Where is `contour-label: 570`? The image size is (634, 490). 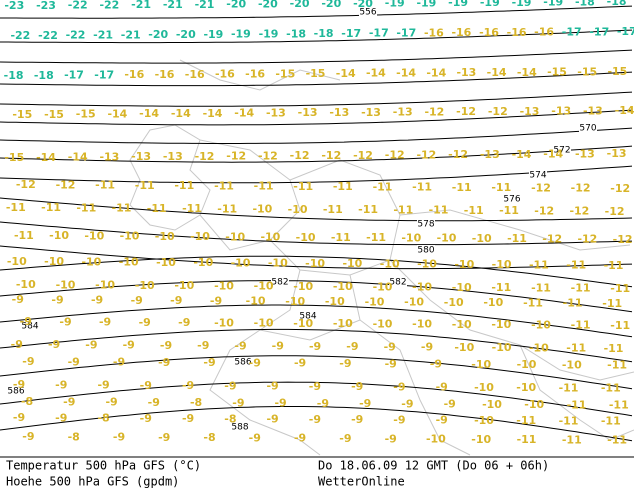
contour-label: 570 is located at coordinates (587, 129).